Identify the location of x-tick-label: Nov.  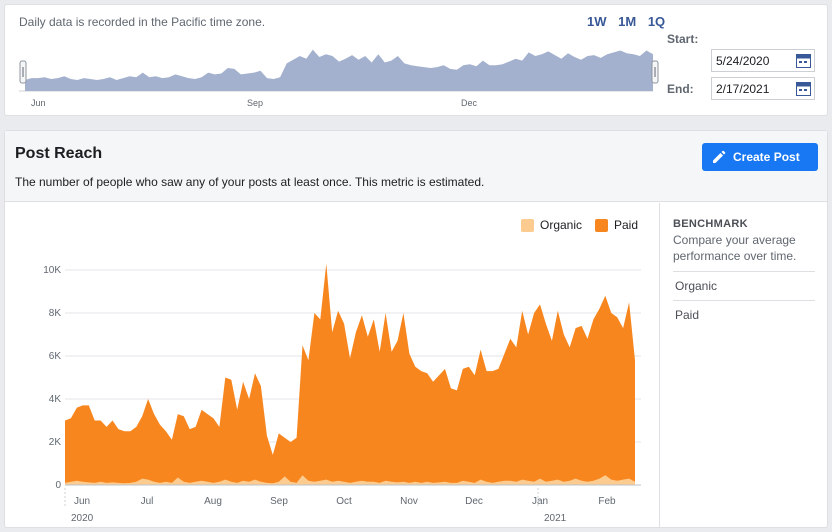
(409, 501).